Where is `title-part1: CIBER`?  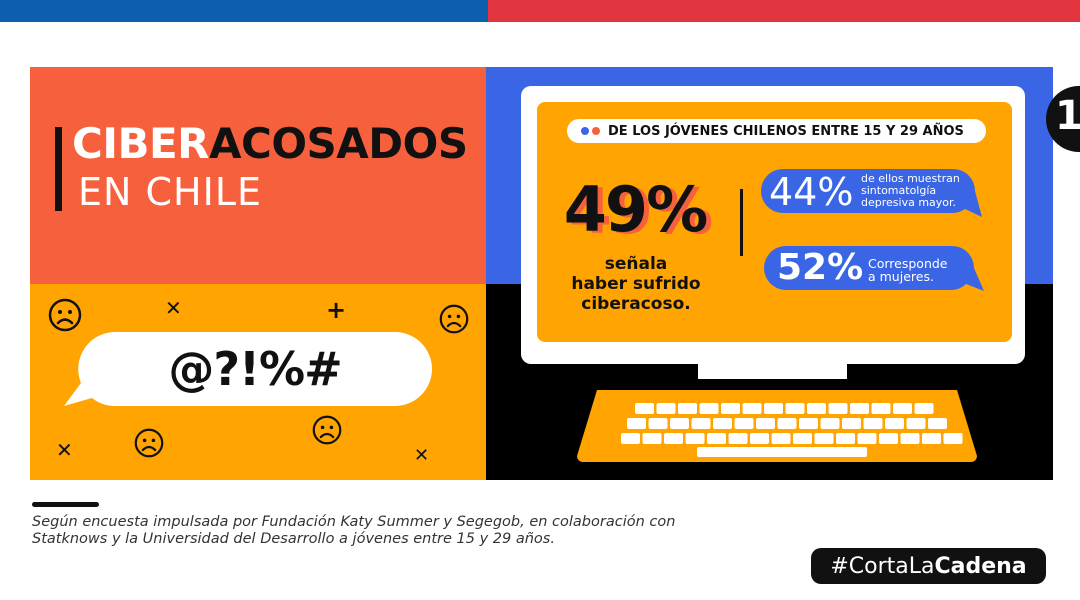
title-part1: CIBER is located at coordinates (141, 143).